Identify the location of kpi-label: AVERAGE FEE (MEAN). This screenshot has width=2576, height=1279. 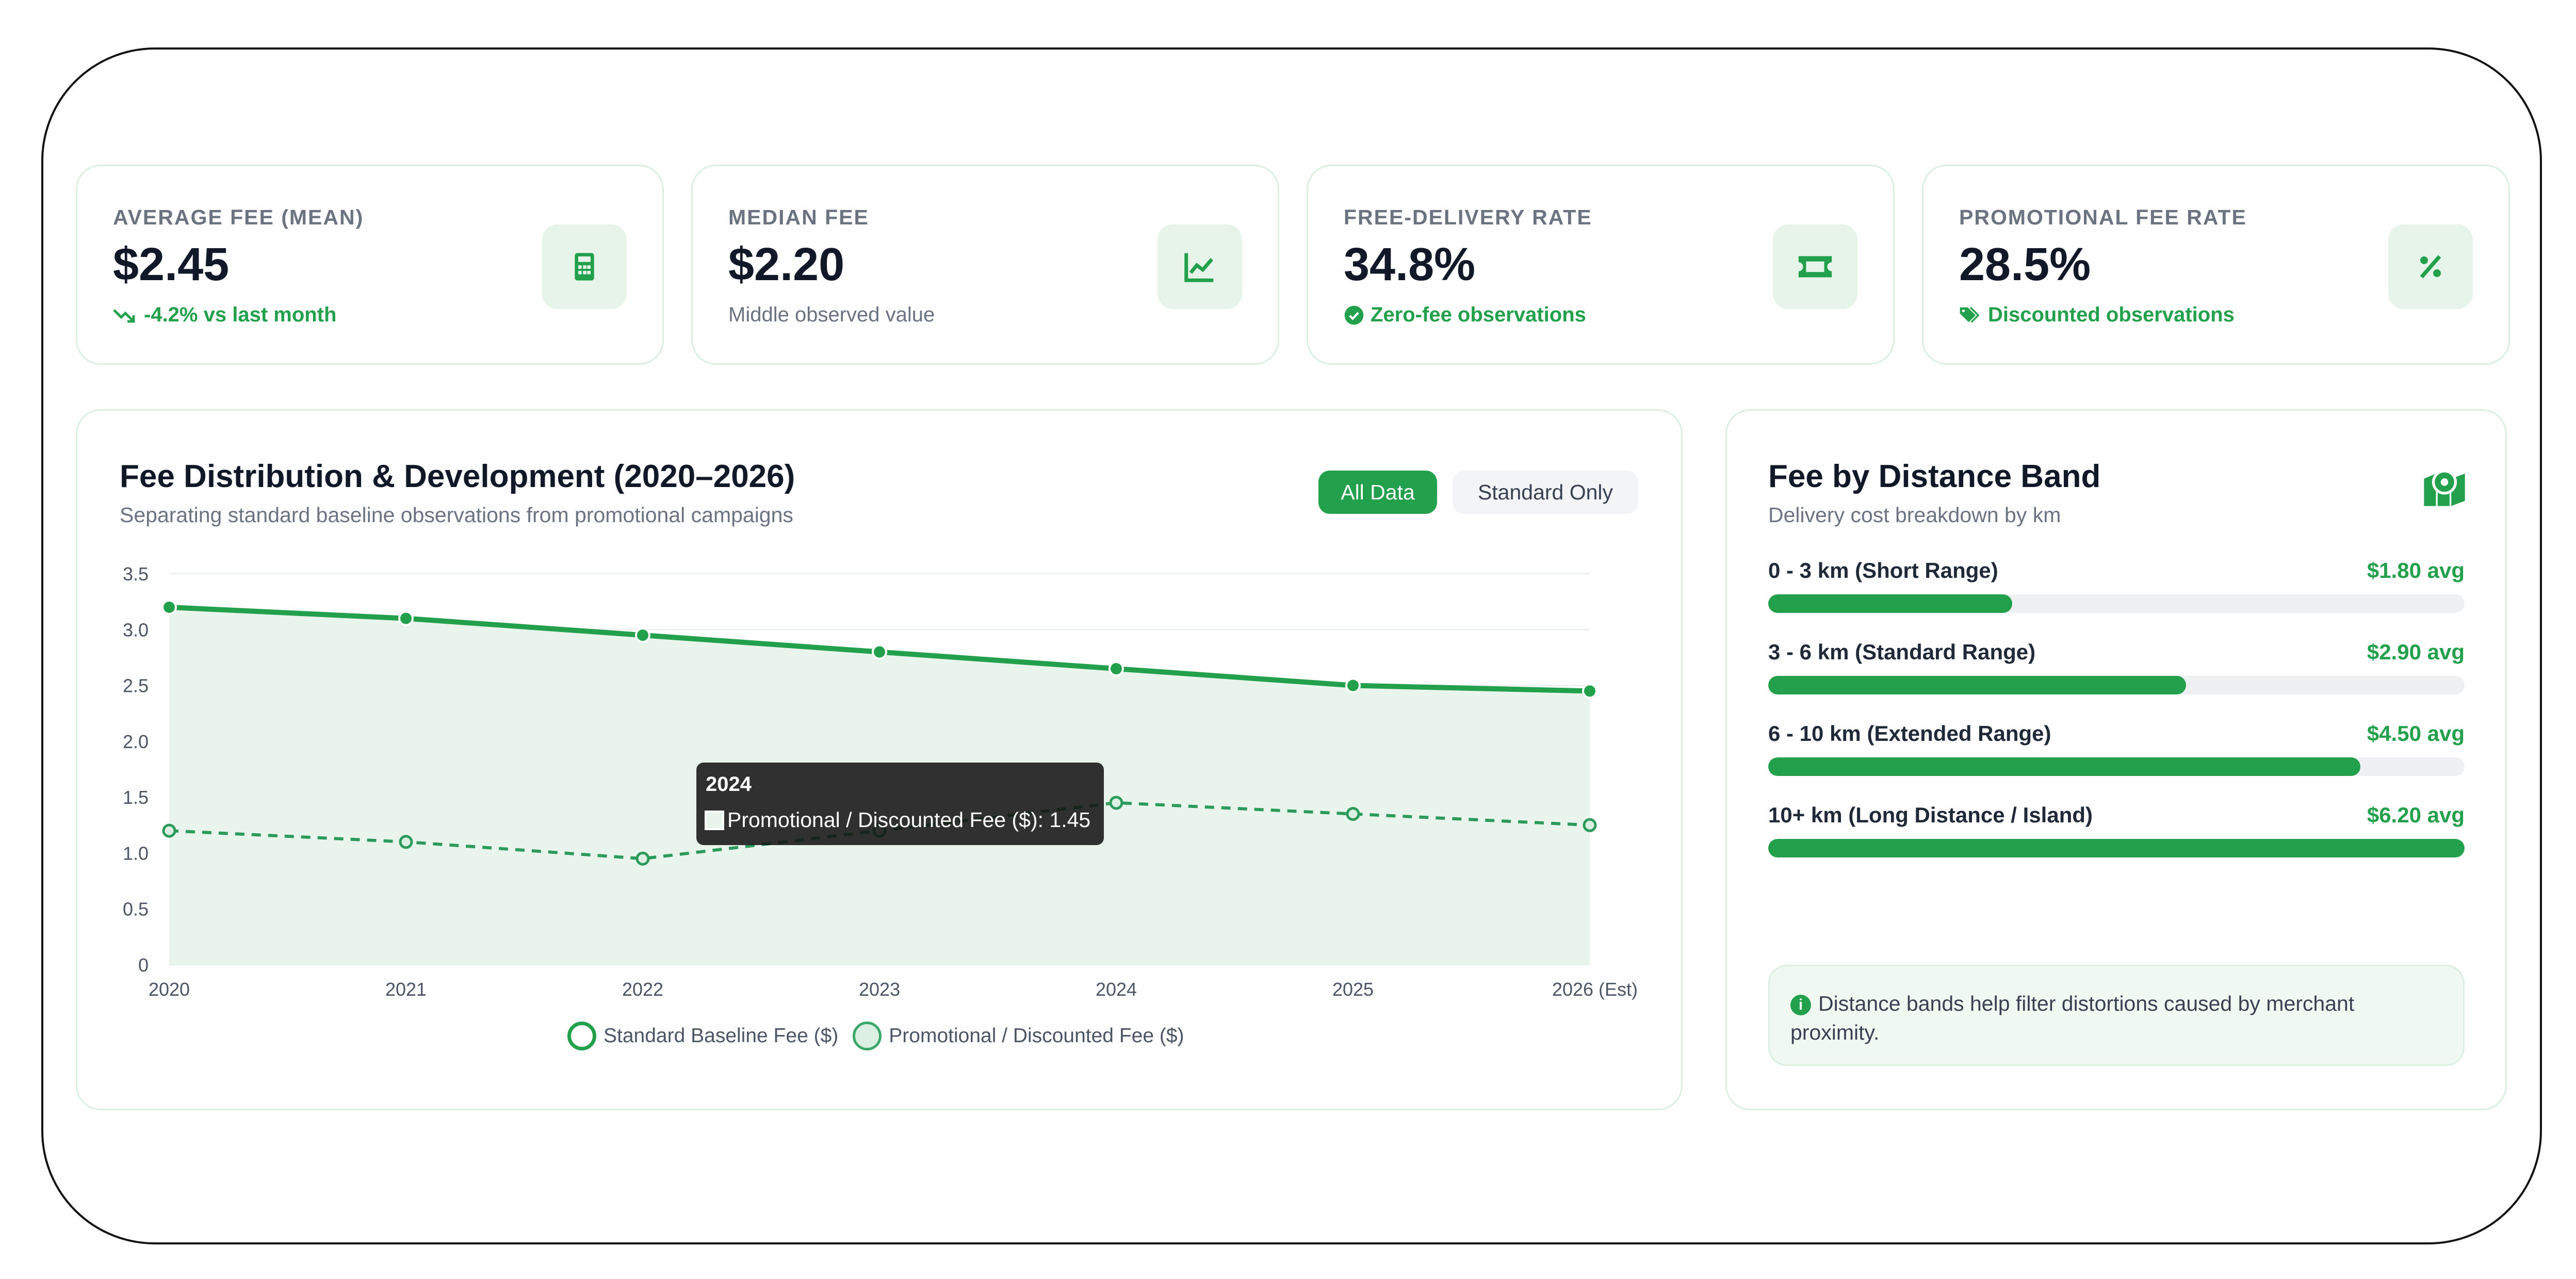
(239, 217).